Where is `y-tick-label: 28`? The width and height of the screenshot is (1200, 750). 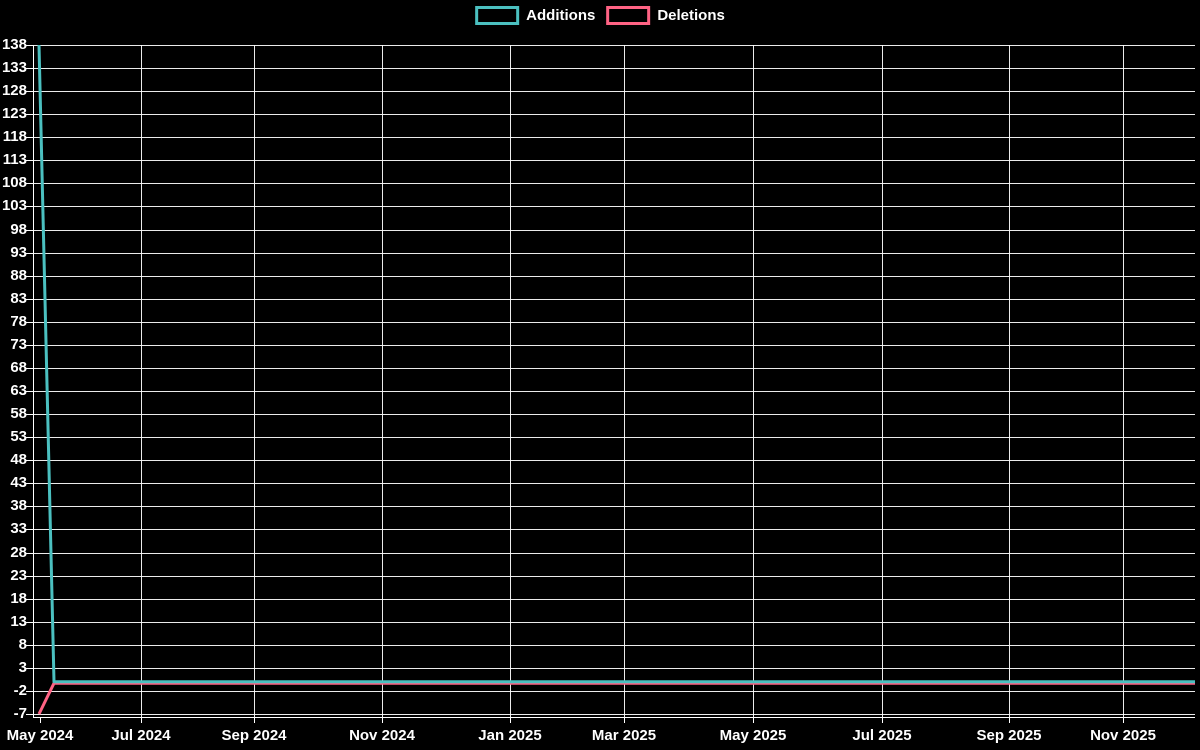
y-tick-label: 28 is located at coordinates (18, 552).